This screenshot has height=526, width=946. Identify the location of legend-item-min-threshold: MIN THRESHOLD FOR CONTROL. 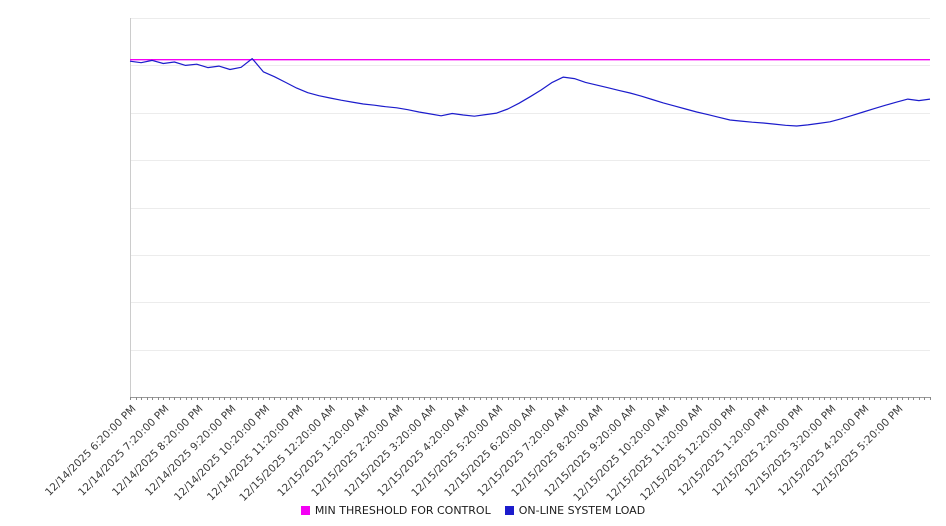
(395, 510).